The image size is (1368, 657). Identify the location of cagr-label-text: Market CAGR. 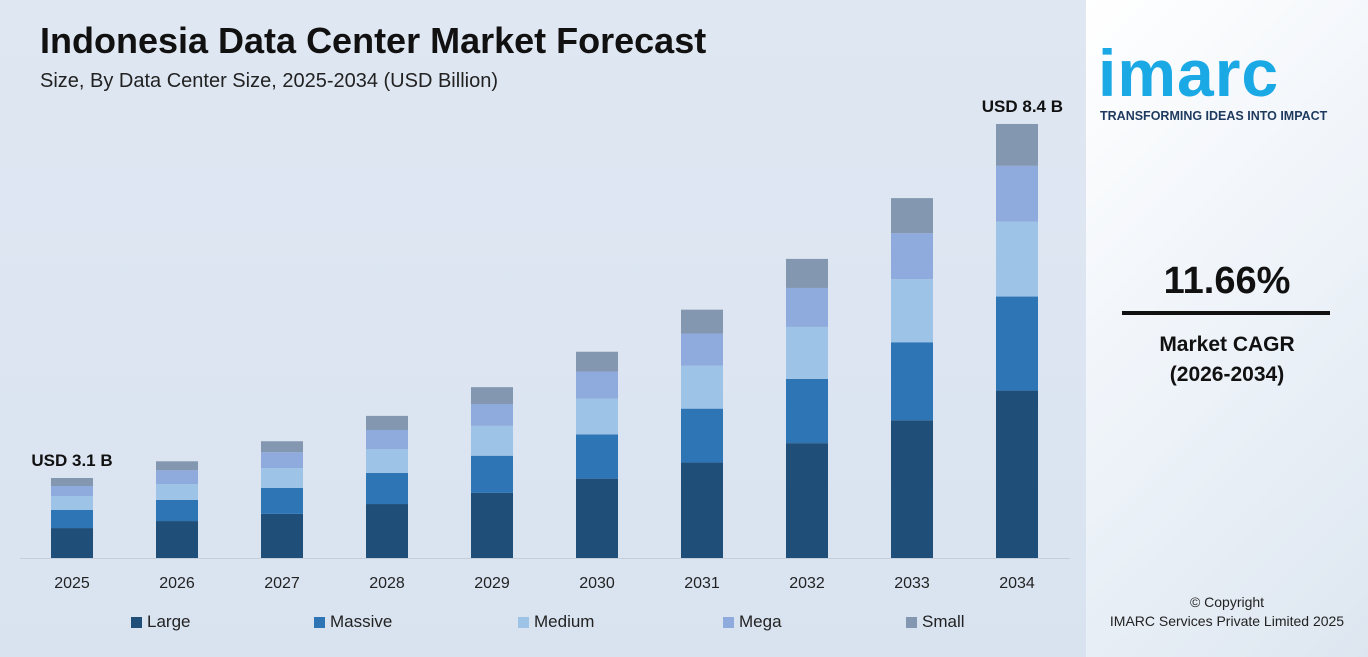
(1227, 344).